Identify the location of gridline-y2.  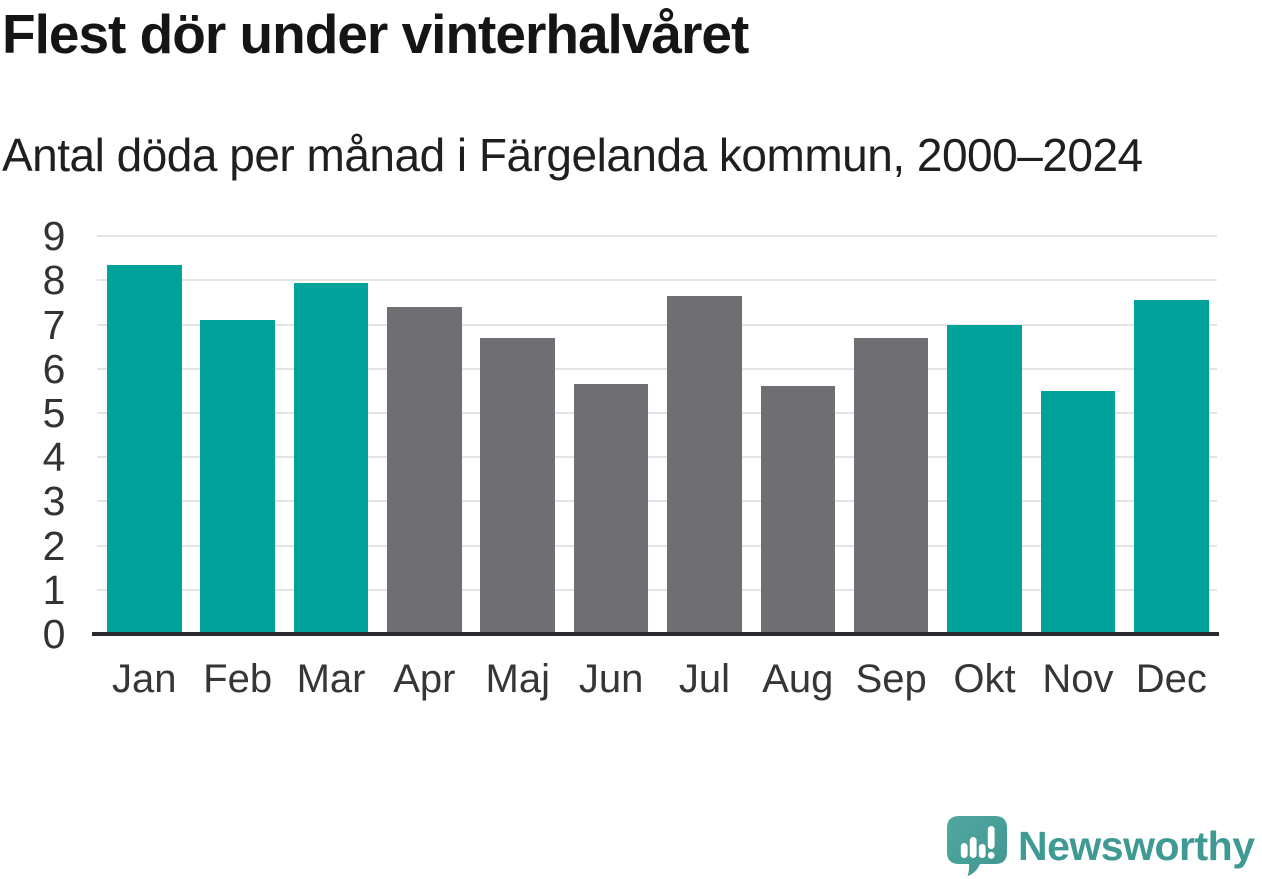
(657, 545).